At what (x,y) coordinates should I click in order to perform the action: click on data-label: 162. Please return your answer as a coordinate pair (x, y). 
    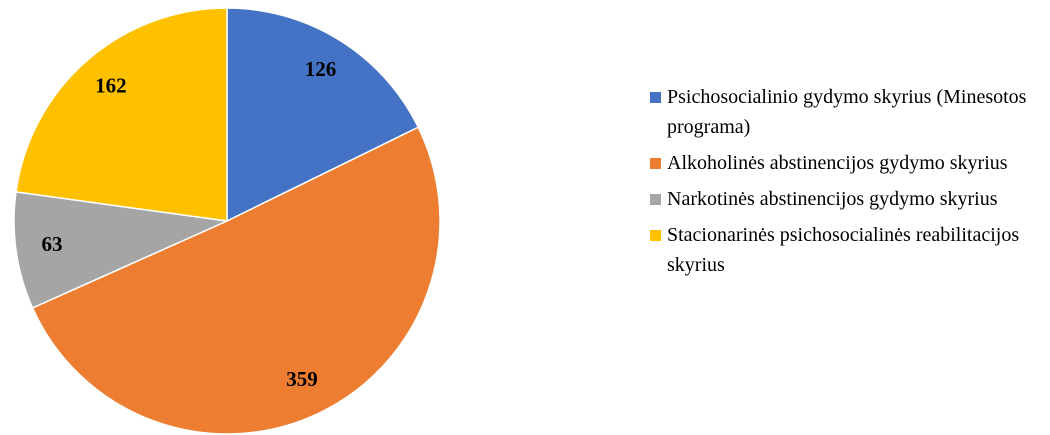
    Looking at the image, I should click on (111, 86).